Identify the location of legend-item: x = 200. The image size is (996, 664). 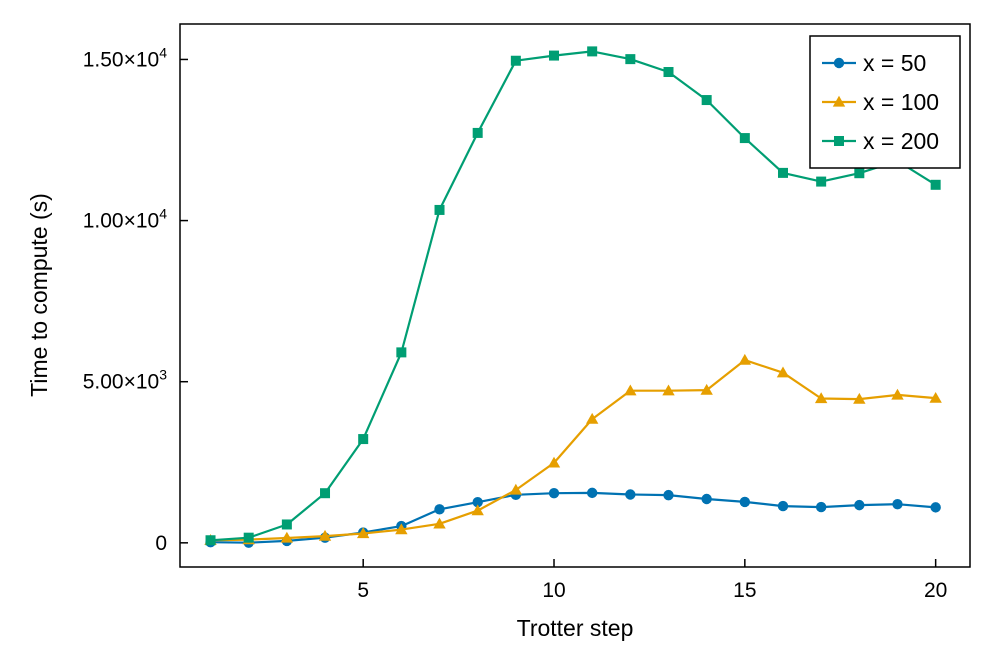
(880, 141).